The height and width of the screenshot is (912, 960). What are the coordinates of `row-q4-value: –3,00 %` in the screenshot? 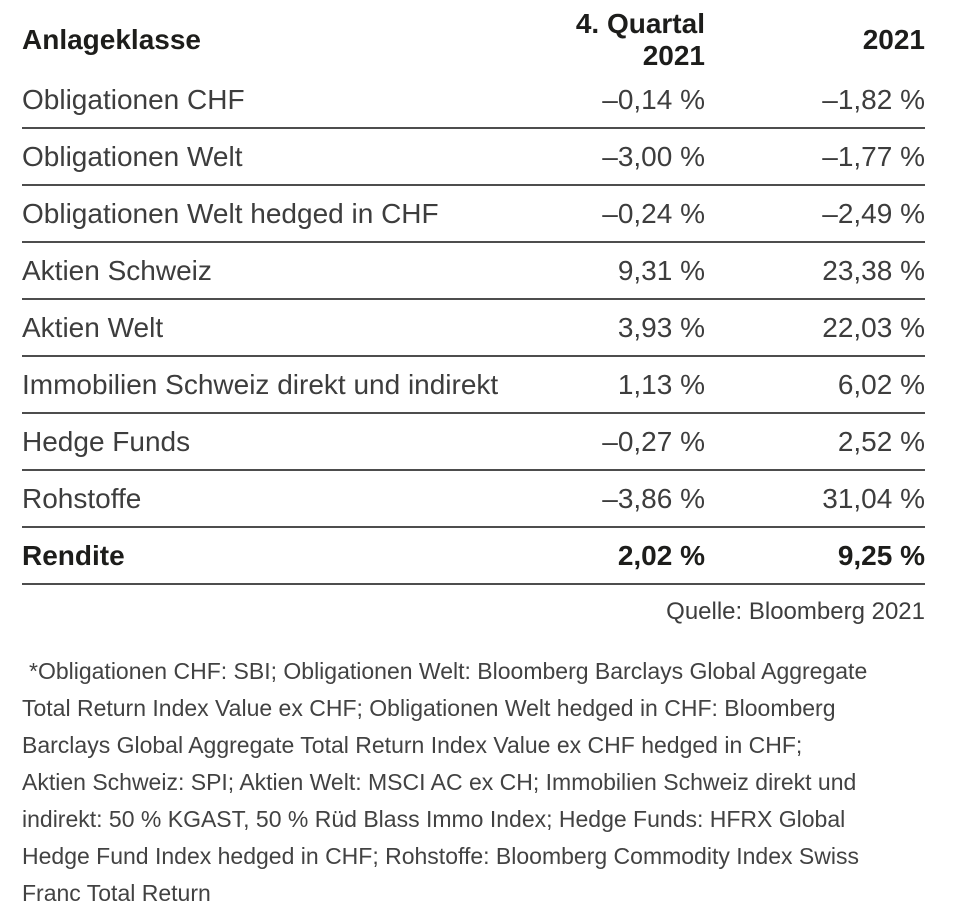 It's located at (631, 157).